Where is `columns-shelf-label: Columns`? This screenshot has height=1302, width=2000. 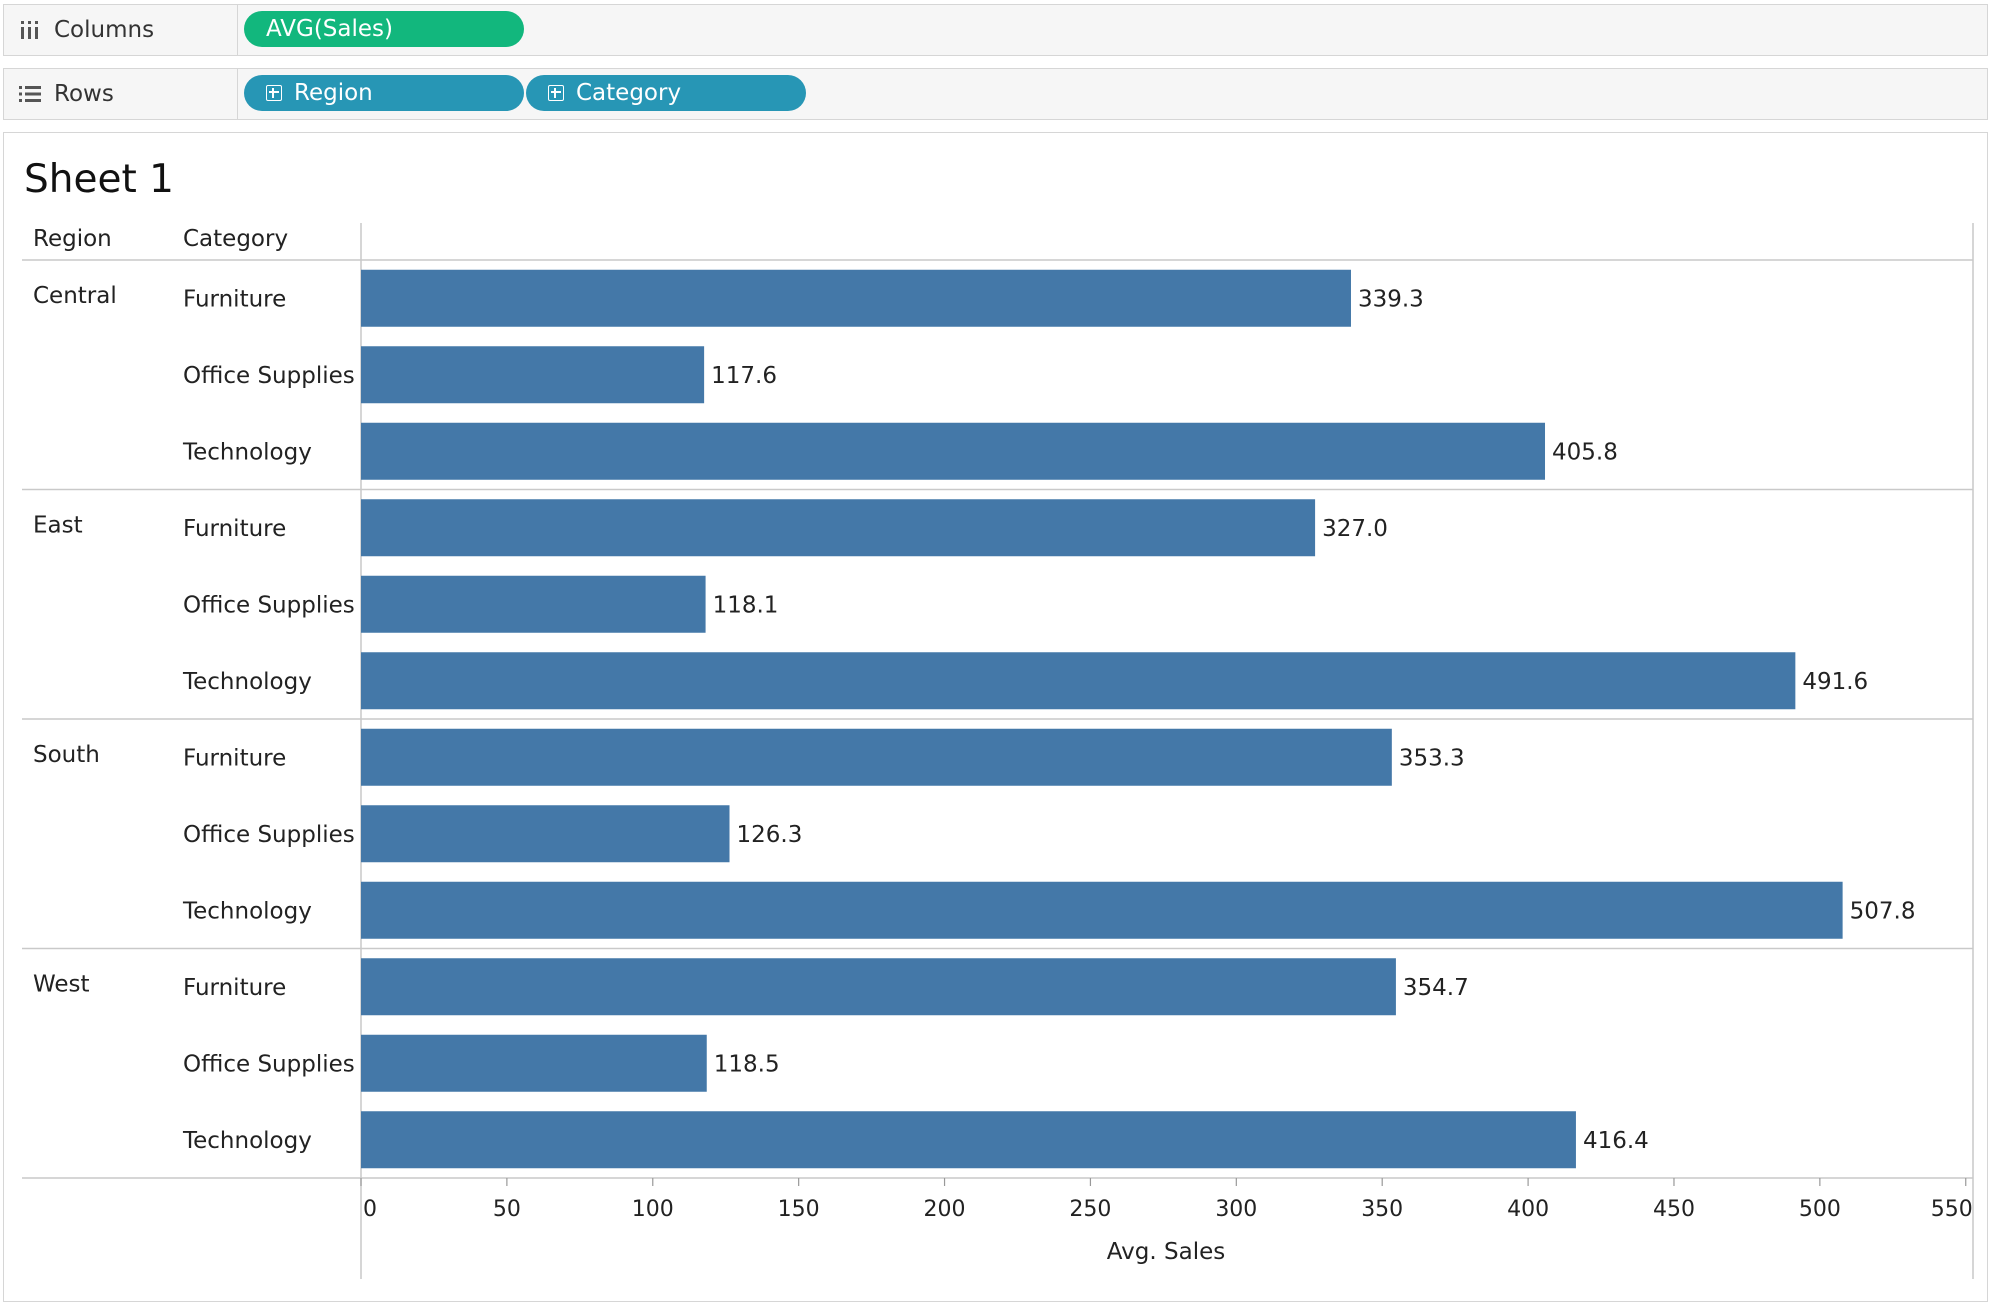
columns-shelf-label: Columns is located at coordinates (121, 30).